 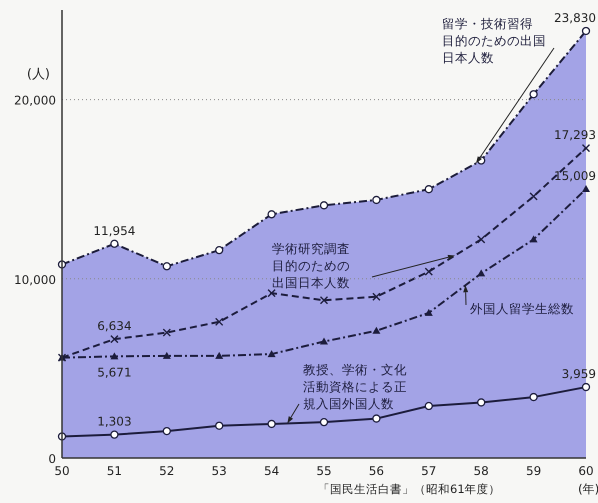 I want to click on data-label: 3,959, so click(x=579, y=374).